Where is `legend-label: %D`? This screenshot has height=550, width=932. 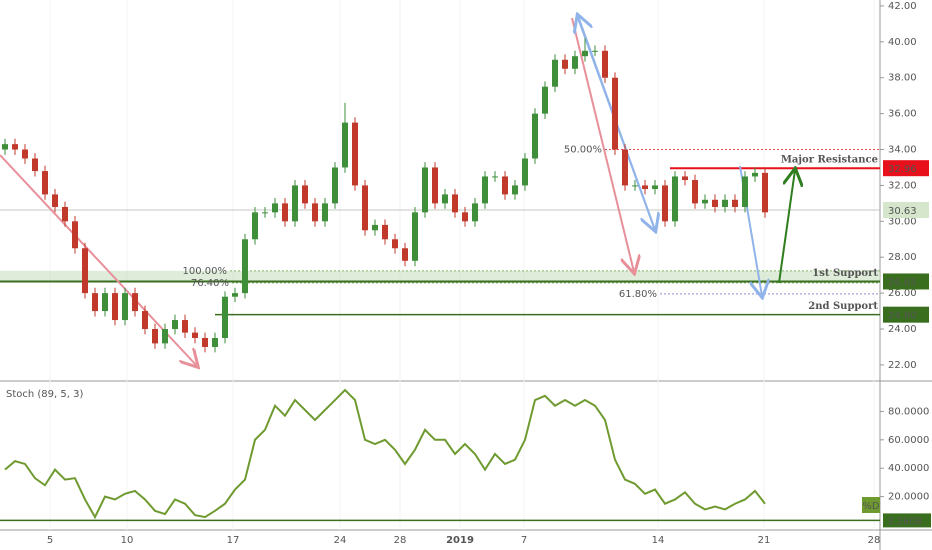 legend-label: %D is located at coordinates (871, 506).